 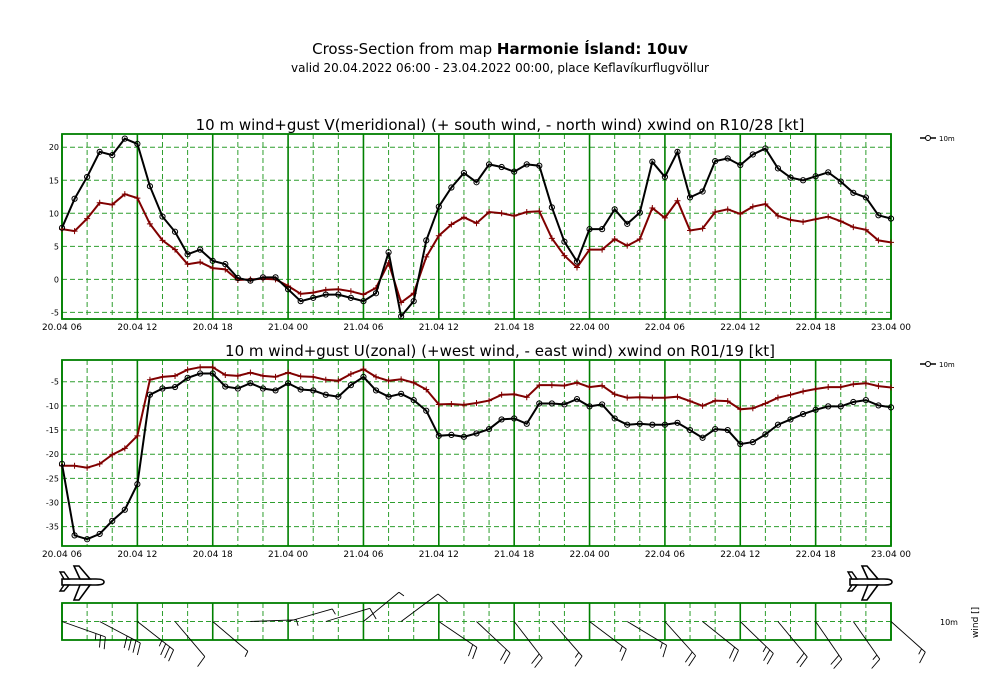 What do you see at coordinates (477, 417) in the screenshot?
I see `series-line-gust` at bounding box center [477, 417].